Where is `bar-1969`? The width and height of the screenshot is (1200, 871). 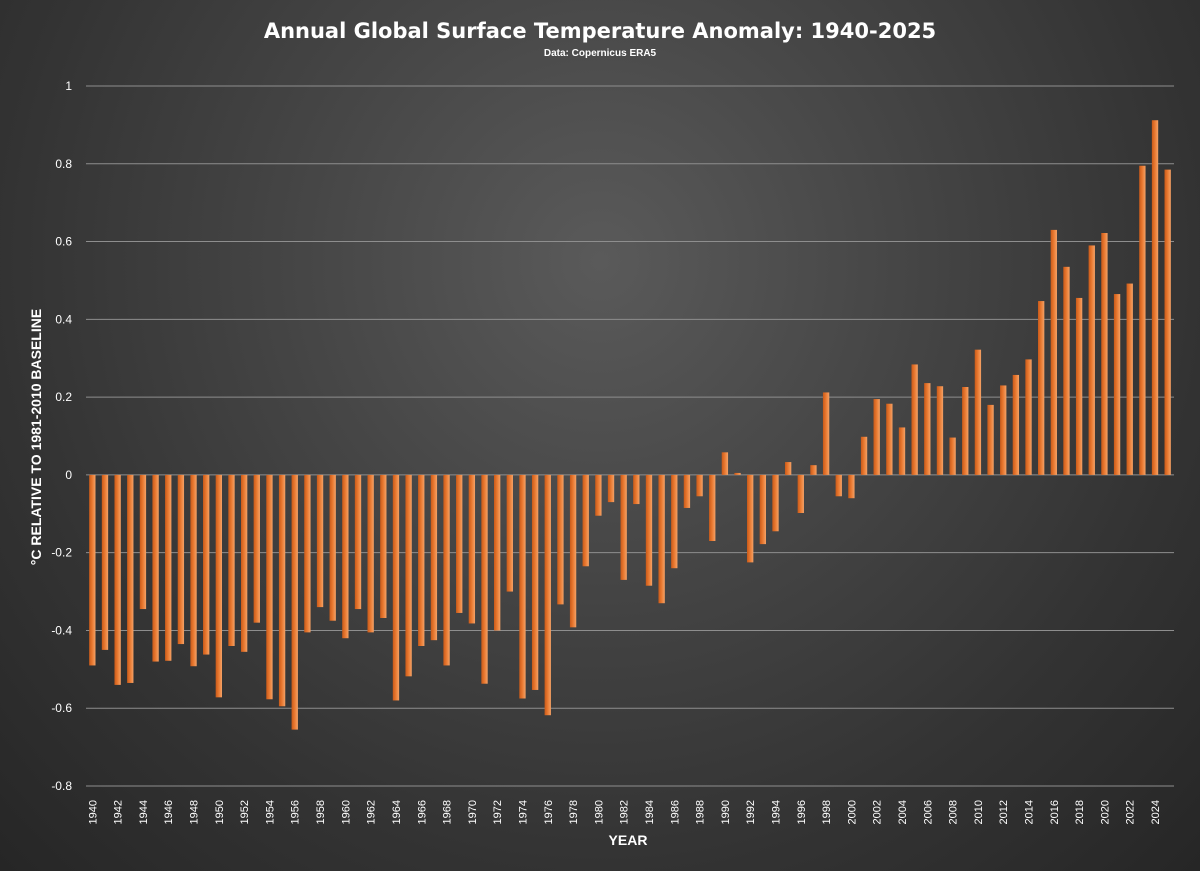
bar-1969 is located at coordinates (459, 543).